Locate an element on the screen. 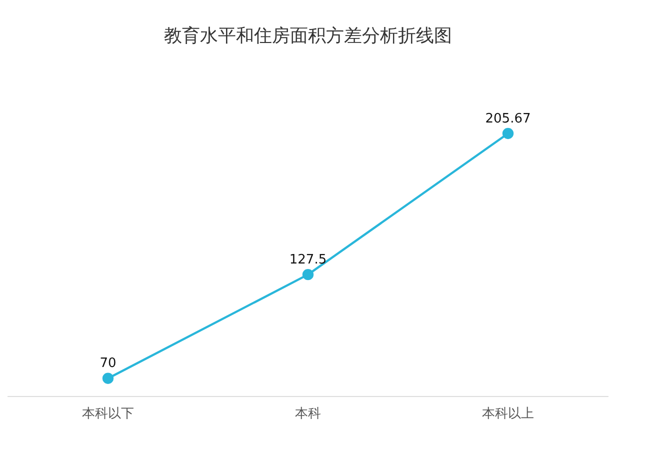 The image size is (672, 452). data-label: 127.5 is located at coordinates (308, 260).